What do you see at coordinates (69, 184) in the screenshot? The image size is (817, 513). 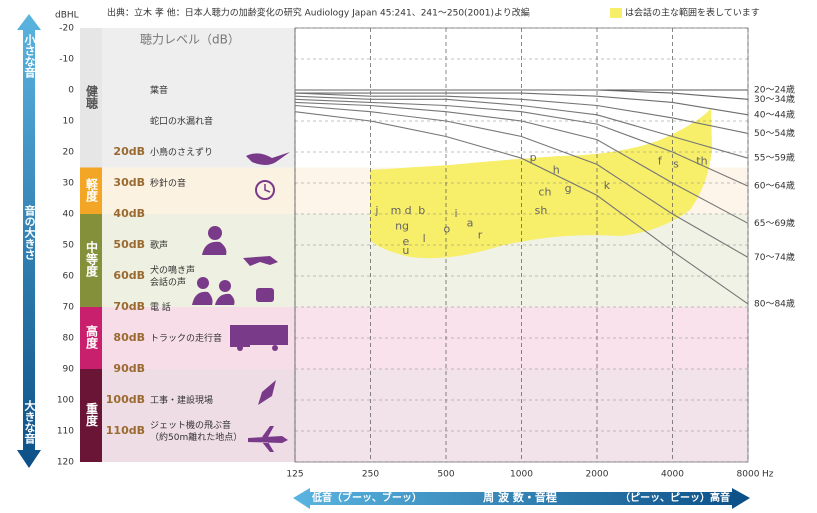 I see `y-tick-label: 30` at bounding box center [69, 184].